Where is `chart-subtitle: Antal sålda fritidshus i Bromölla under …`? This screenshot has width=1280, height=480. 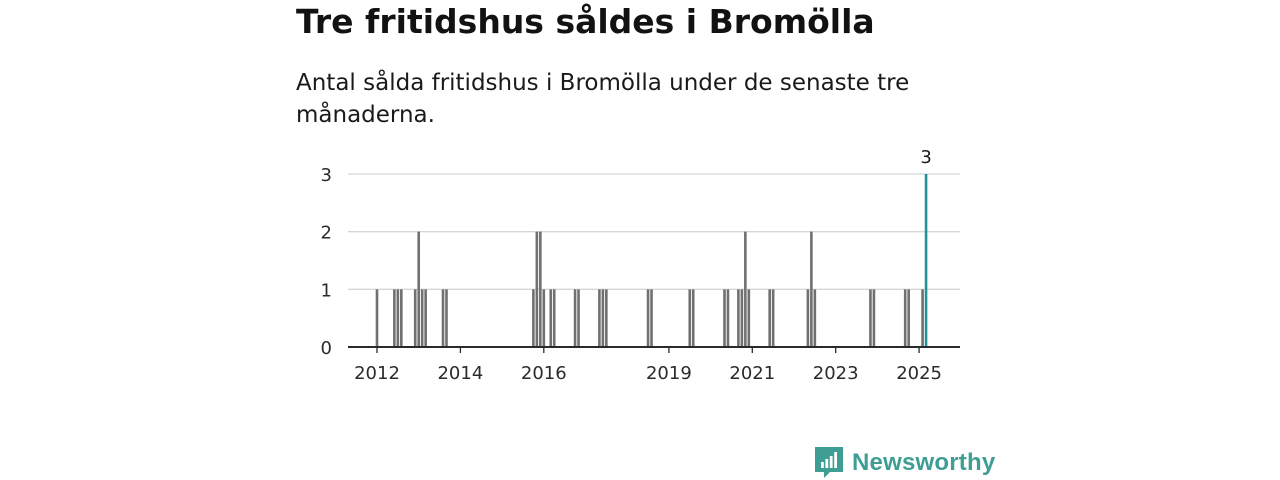
chart-subtitle: Antal sålda fritidshus i Bromölla under … is located at coordinates (603, 99).